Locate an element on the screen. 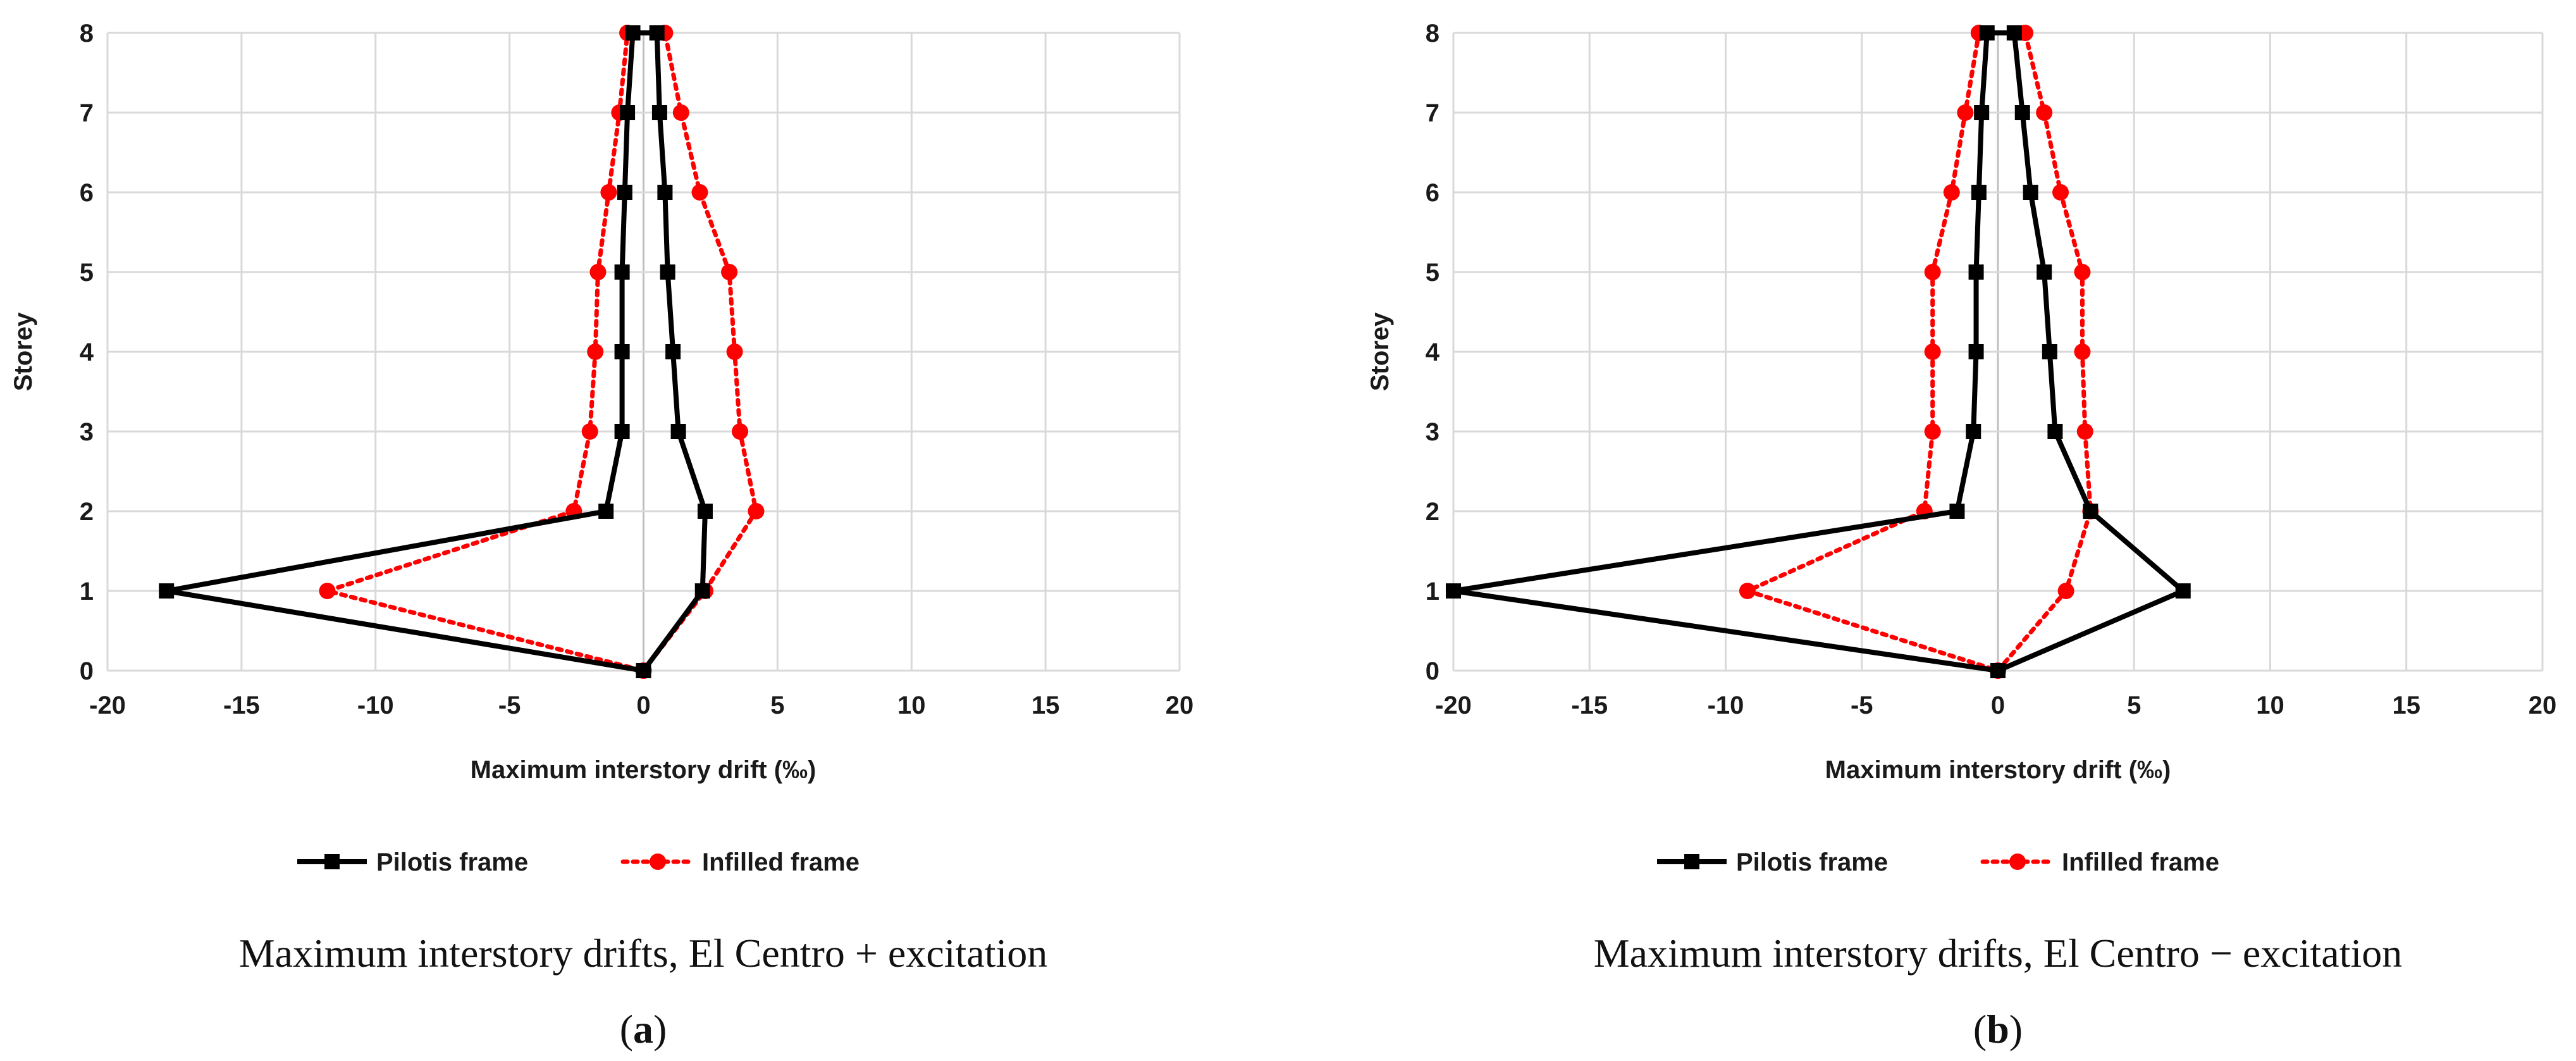 The height and width of the screenshot is (1061, 2576). panel-letter: a is located at coordinates (643, 1029).